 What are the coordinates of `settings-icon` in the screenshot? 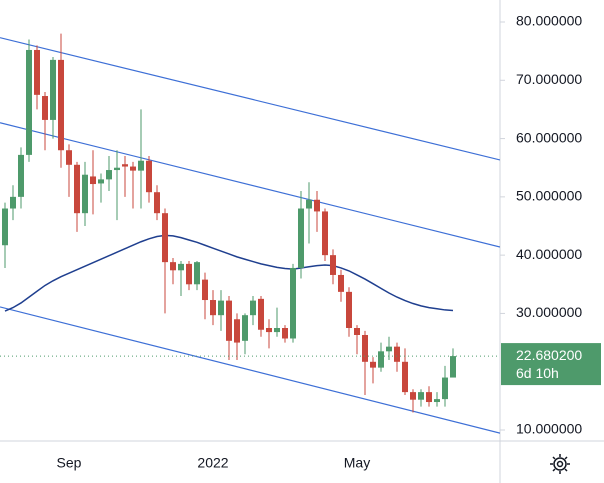 It's located at (560, 464).